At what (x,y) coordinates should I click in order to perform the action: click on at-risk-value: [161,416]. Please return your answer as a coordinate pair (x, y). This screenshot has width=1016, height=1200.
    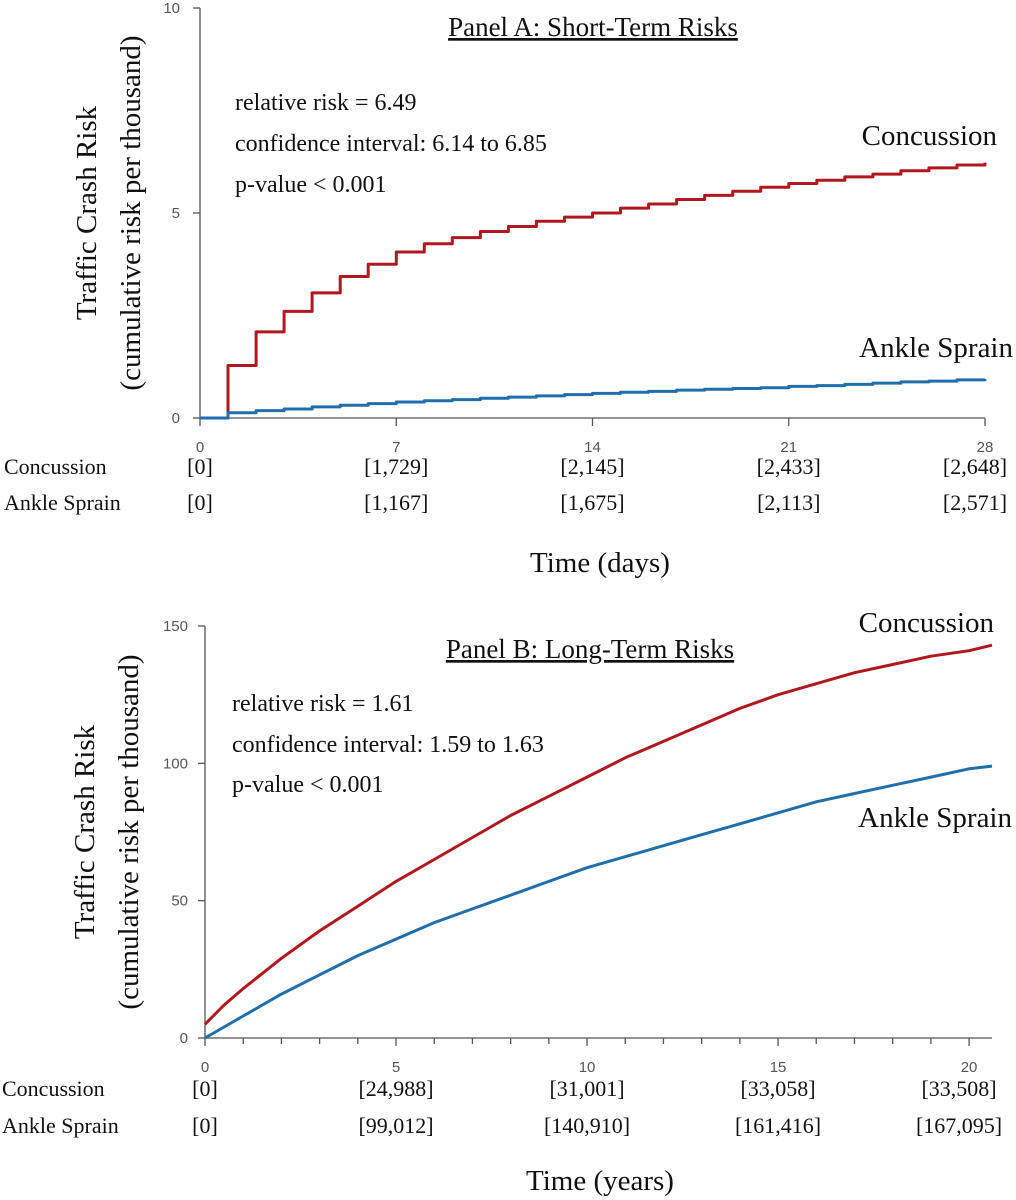
    Looking at the image, I should click on (778, 1125).